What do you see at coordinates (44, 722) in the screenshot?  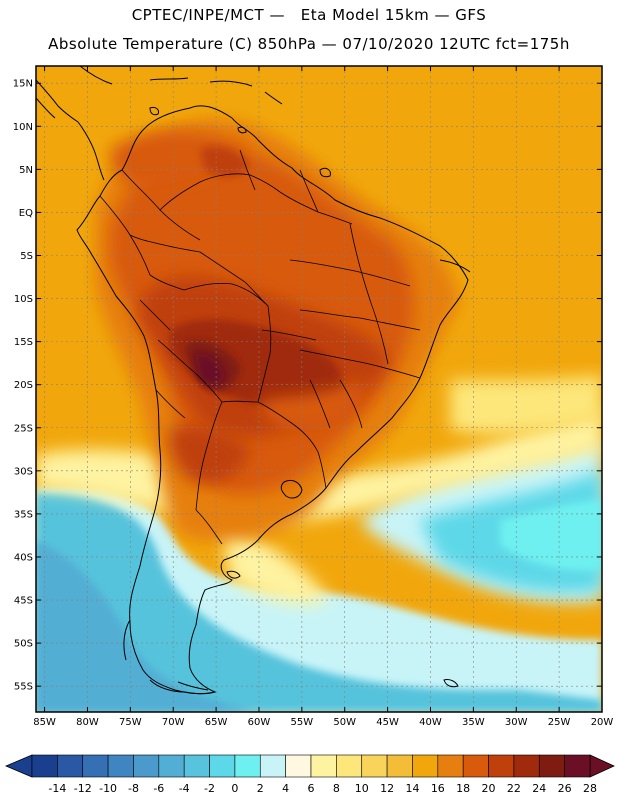 I see `lon-label: 85W` at bounding box center [44, 722].